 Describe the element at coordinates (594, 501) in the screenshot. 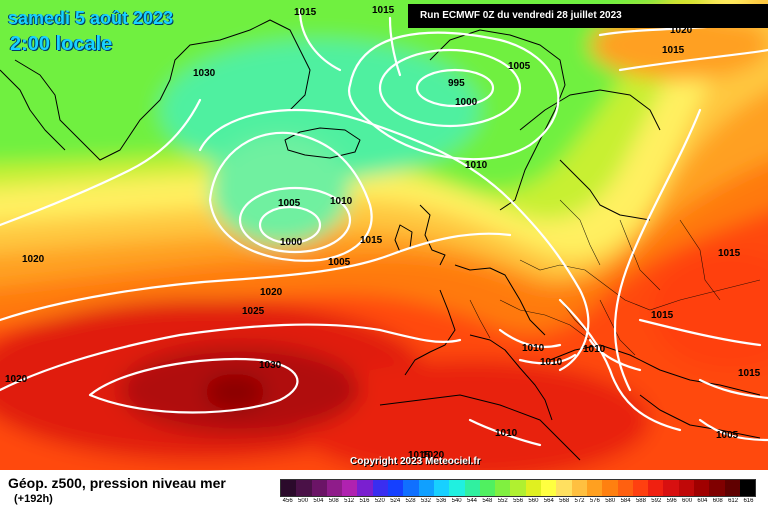

I see `scale-label: 576` at that location.